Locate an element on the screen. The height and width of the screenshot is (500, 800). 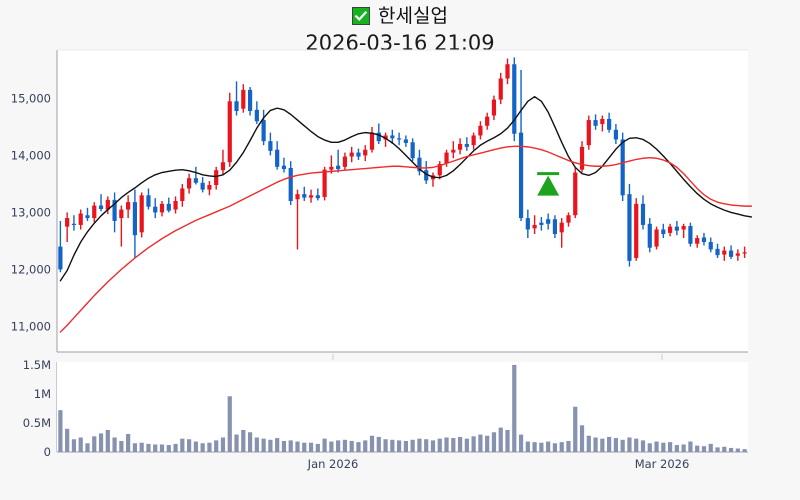
green-check-icon is located at coordinates (361, 16).